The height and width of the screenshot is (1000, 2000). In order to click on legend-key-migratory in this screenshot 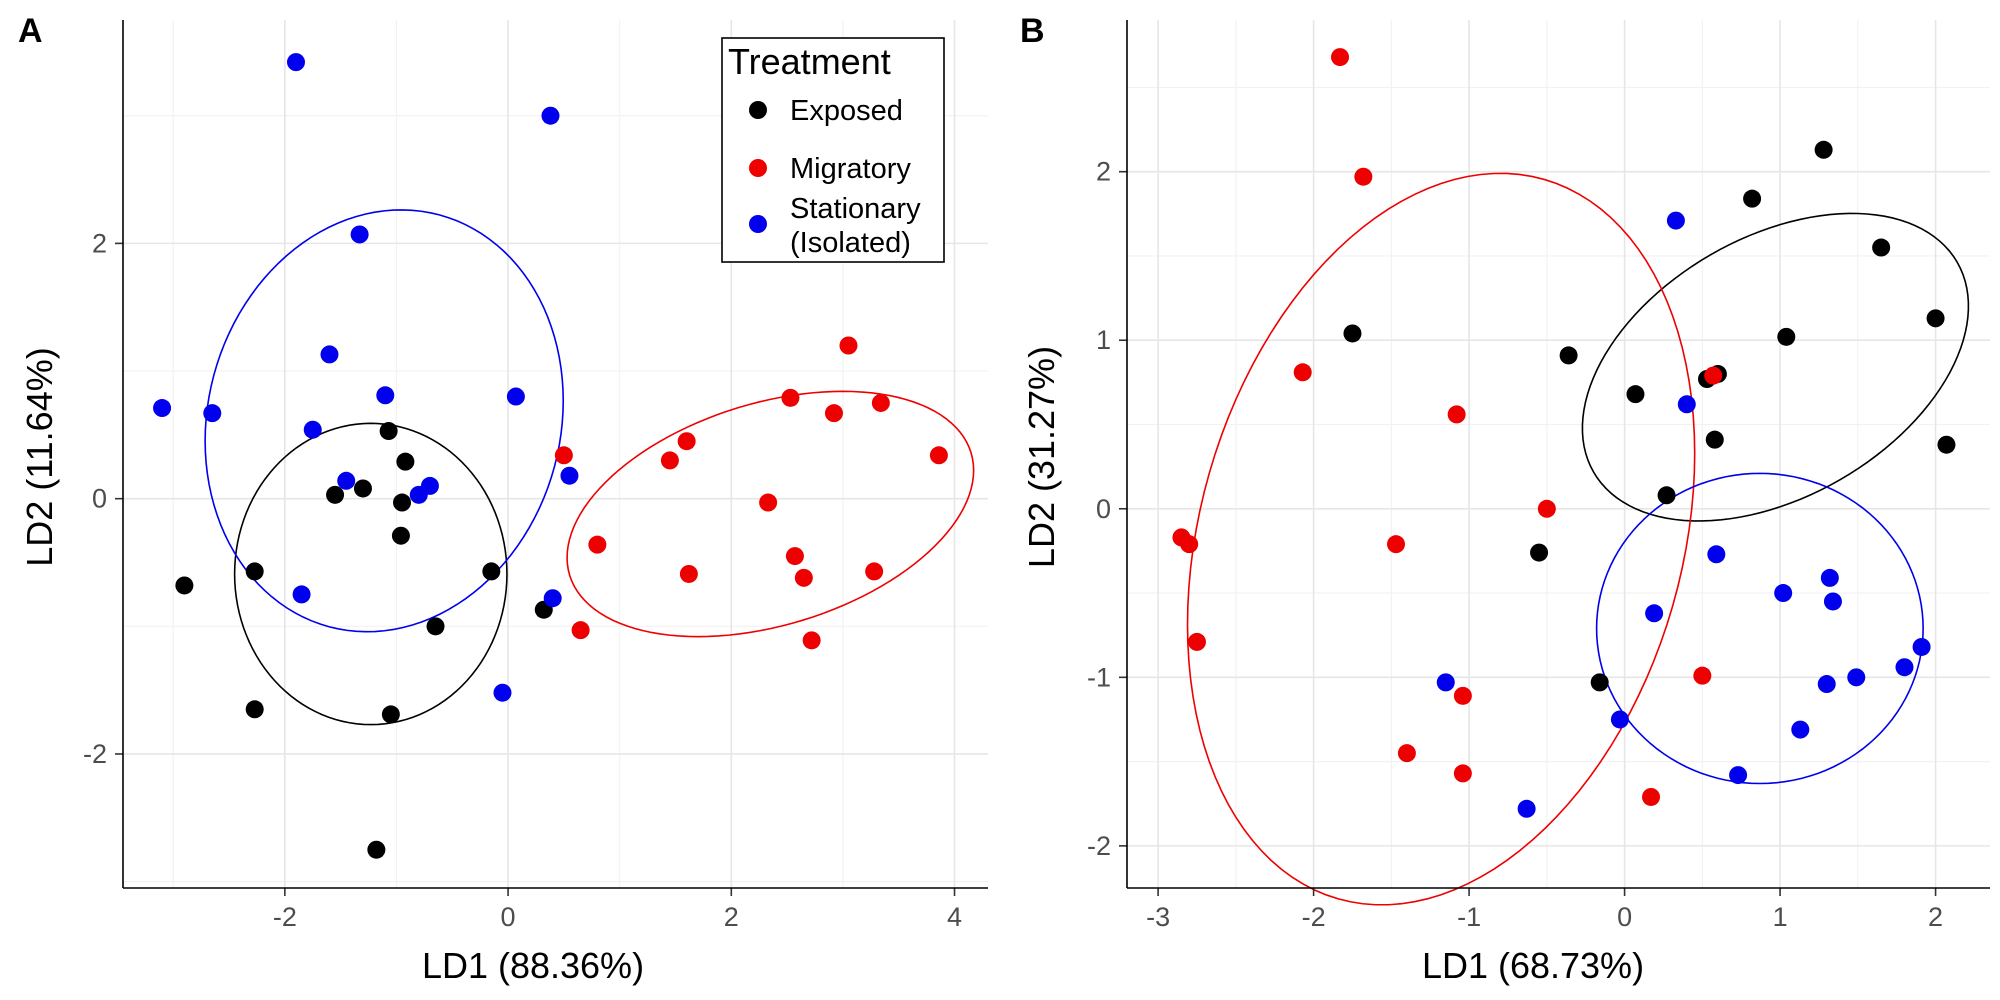, I will do `click(758, 168)`.